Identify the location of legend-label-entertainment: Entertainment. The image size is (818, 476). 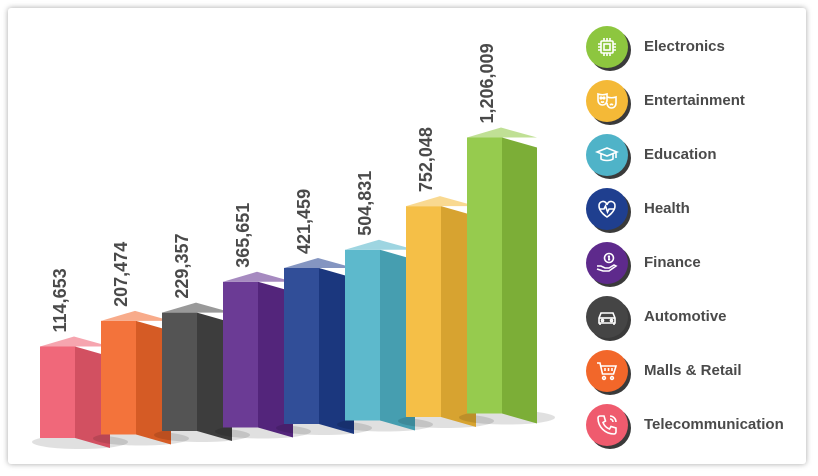
(694, 100).